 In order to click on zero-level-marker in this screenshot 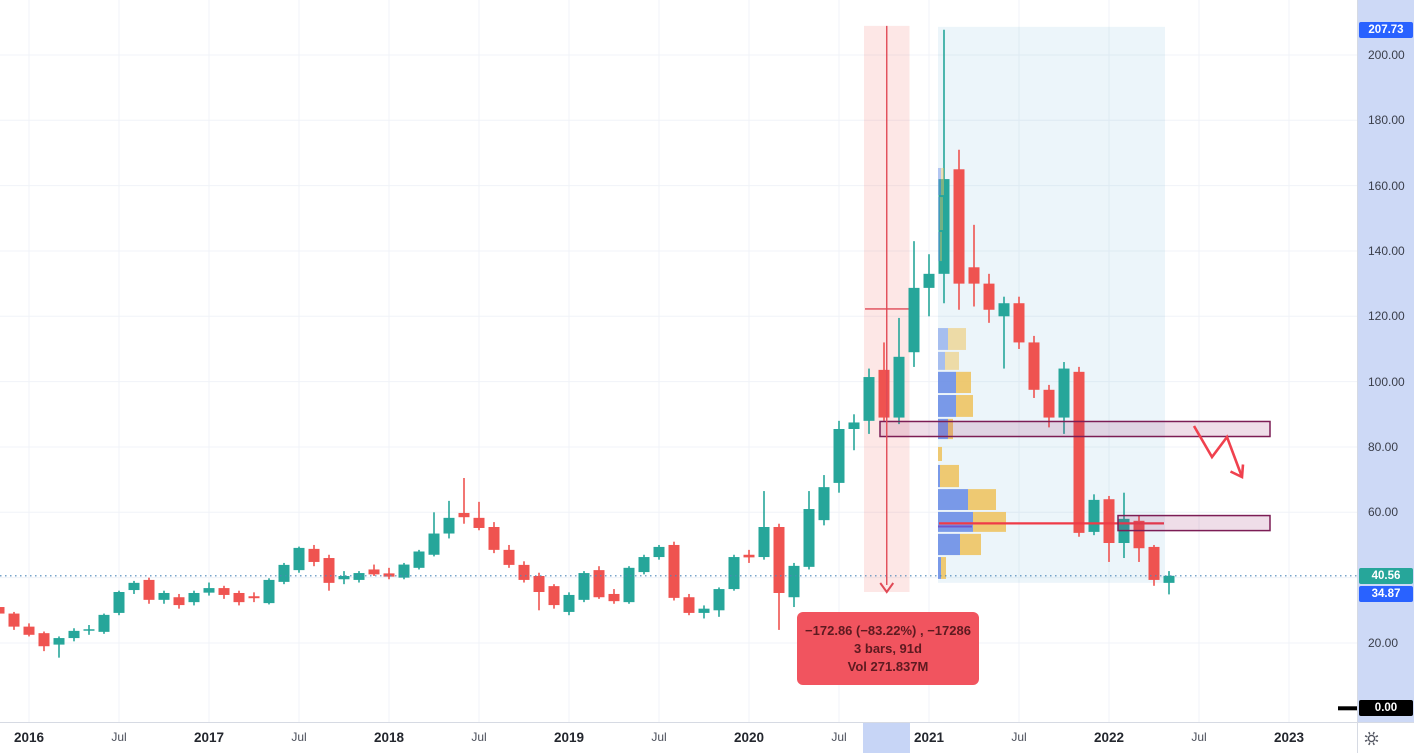, I will do `click(1347, 708)`.